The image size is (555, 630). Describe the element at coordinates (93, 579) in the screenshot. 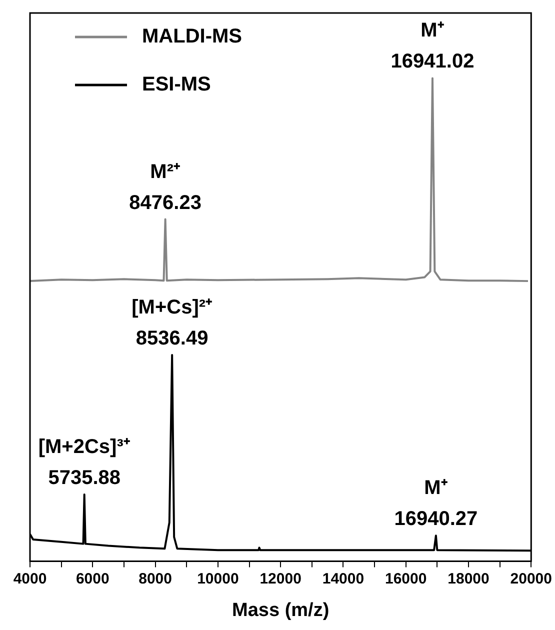

I see `x-tick-label: 6000` at that location.